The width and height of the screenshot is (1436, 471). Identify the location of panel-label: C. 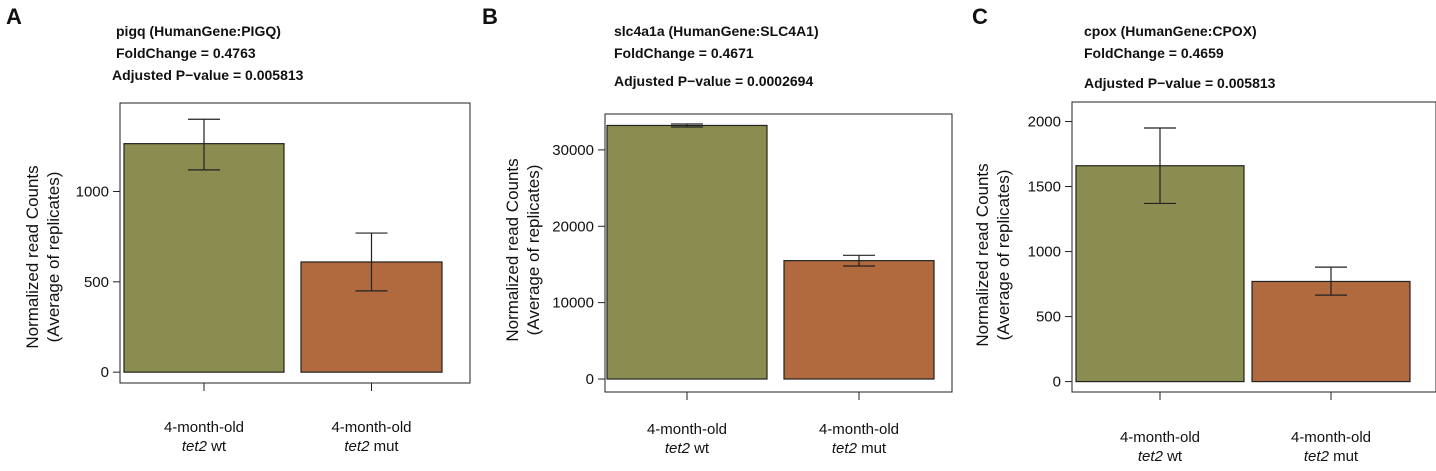
(980, 16).